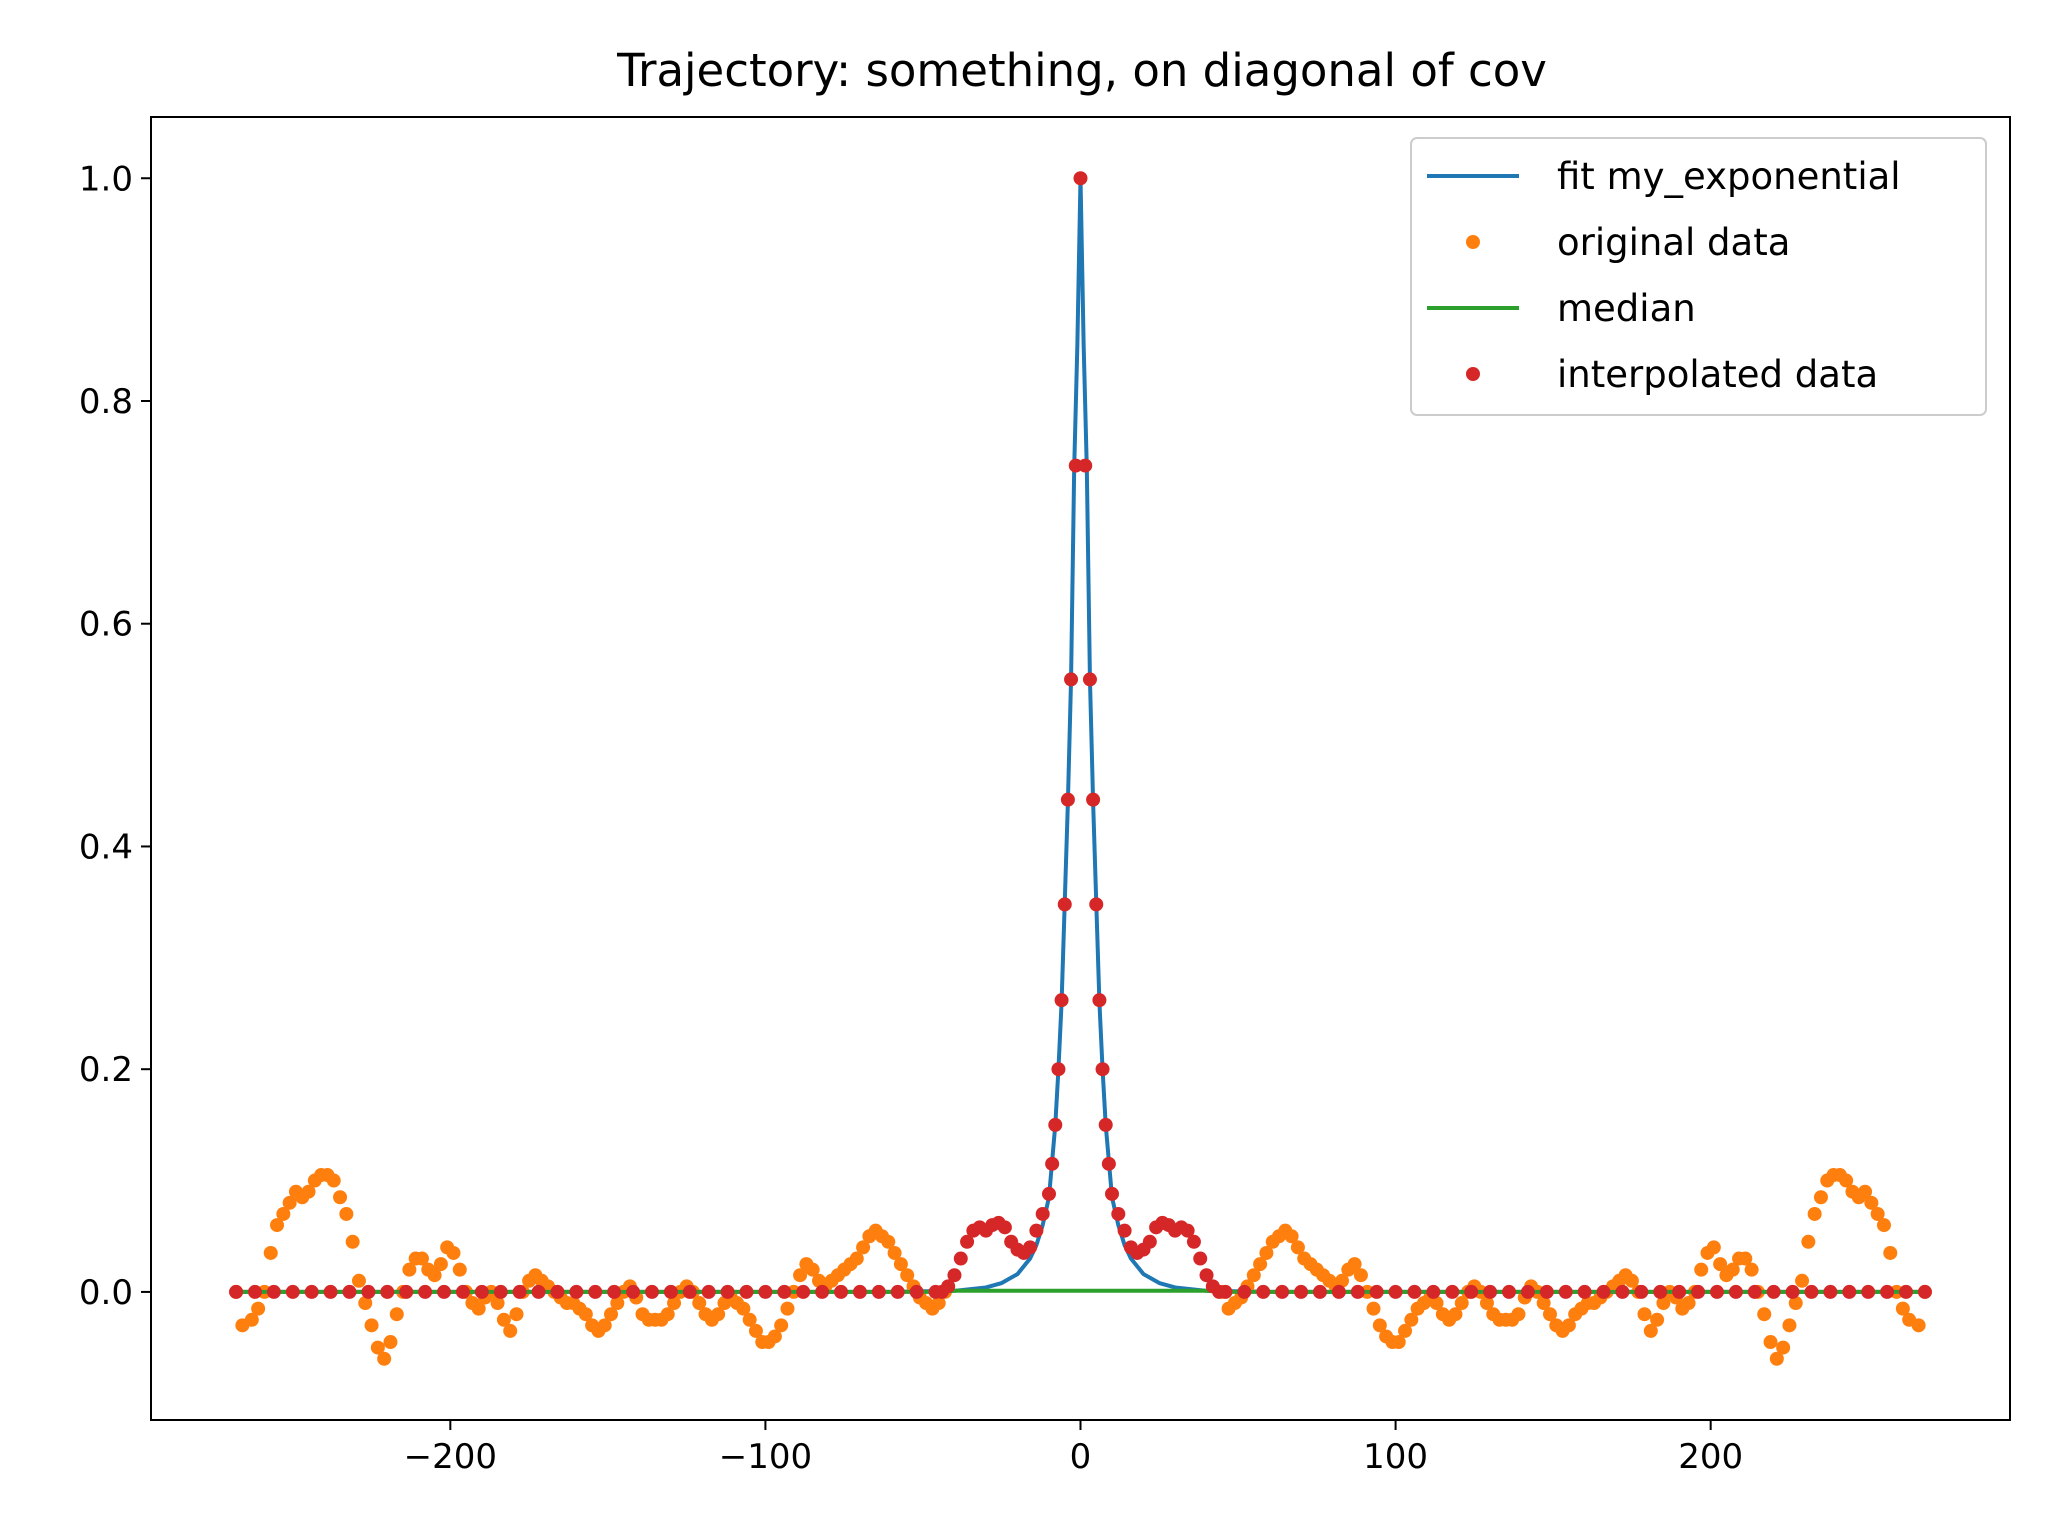 The height and width of the screenshot is (1536, 2048). Describe the element at coordinates (106, 847) in the screenshot. I see `y-tick-label: 0.4` at that location.